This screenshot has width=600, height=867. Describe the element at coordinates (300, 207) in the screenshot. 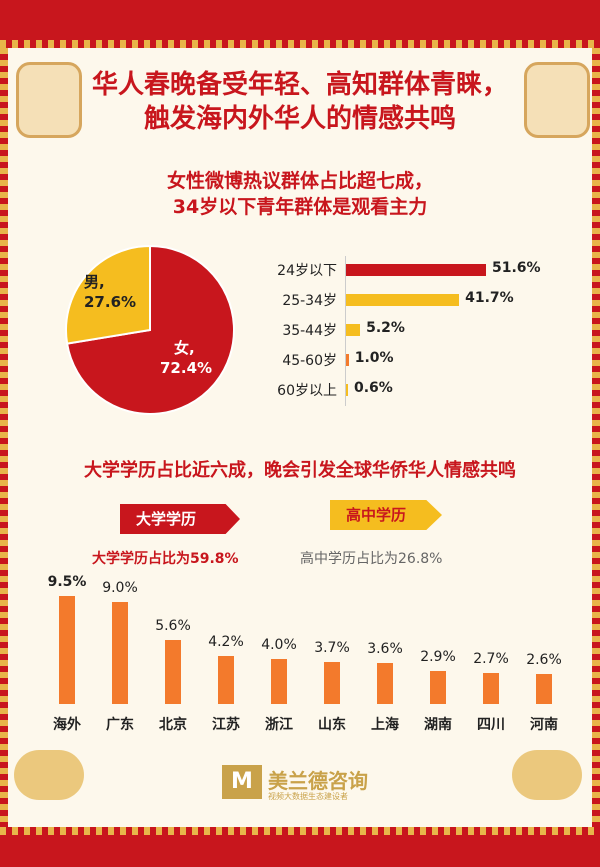

I see `subtitle-line2: 34岁以下青年群体是观看主力` at that location.